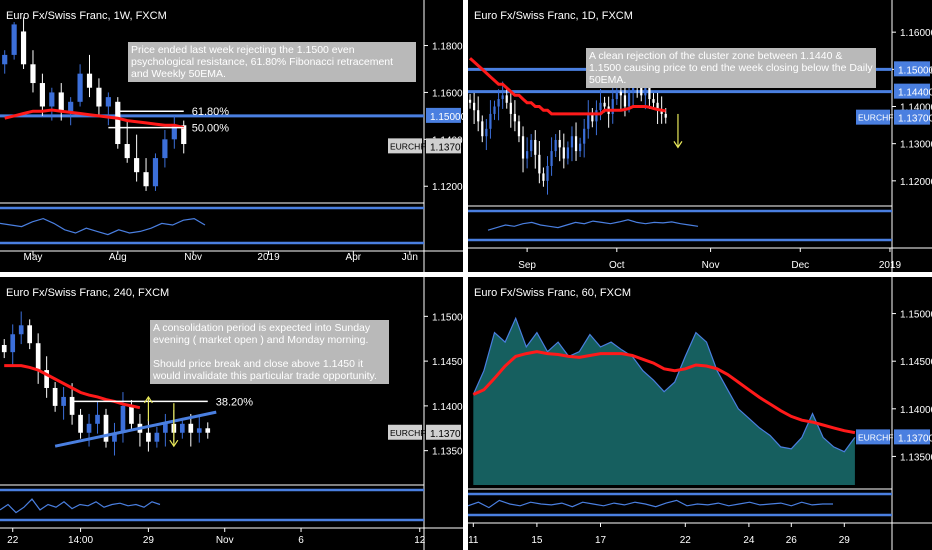 Image resolution: width=932 pixels, height=550 pixels. I want to click on chart-title: Euro Fx/Swiss Franc, 1W, FXCM, so click(86, 16).